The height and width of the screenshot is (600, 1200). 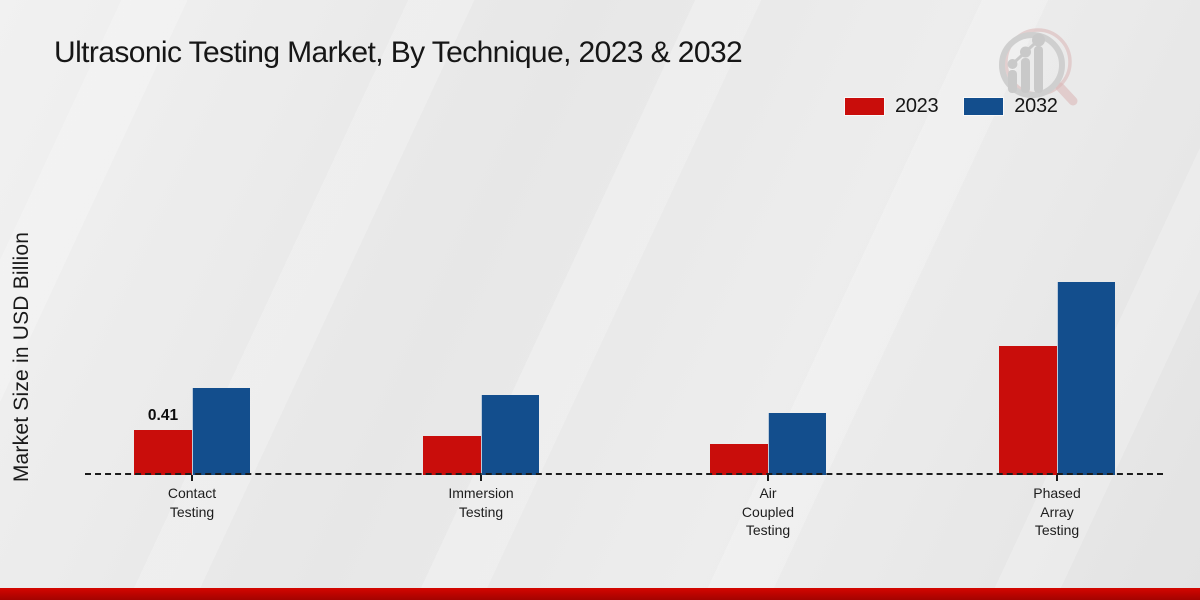 What do you see at coordinates (1057, 511) in the screenshot?
I see `category-label-phased-array-testing: Phased Array Testing` at bounding box center [1057, 511].